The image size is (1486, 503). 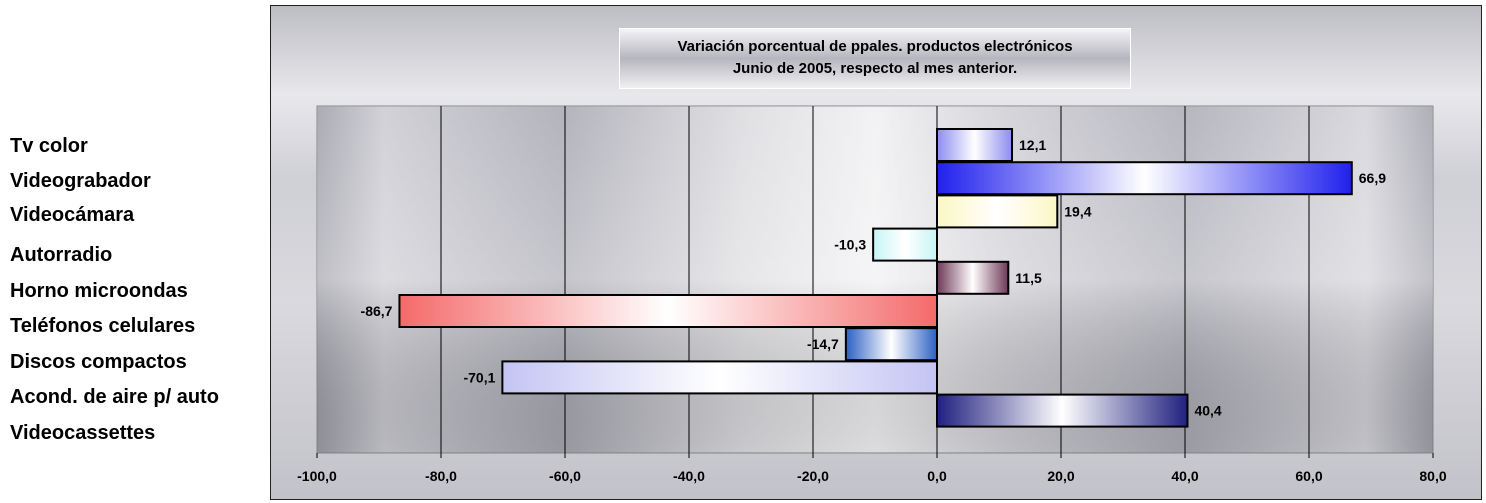 I want to click on category-label: Videocassettes, so click(x=83, y=433).